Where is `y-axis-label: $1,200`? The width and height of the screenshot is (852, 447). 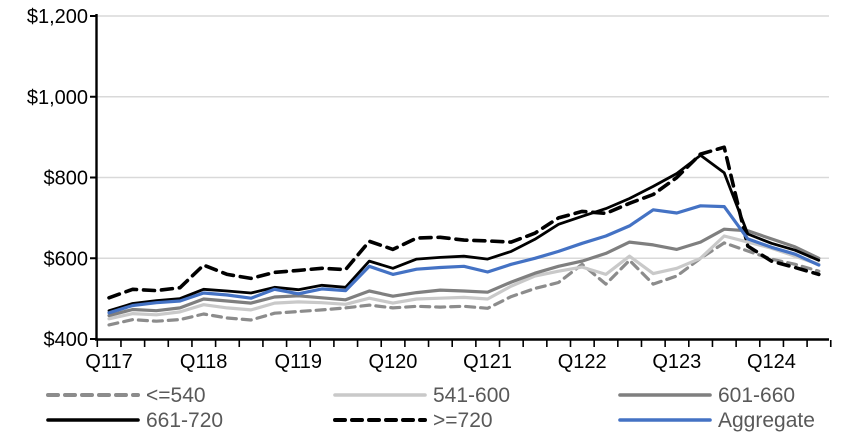 y-axis-label: $1,200 is located at coordinates (57, 17).